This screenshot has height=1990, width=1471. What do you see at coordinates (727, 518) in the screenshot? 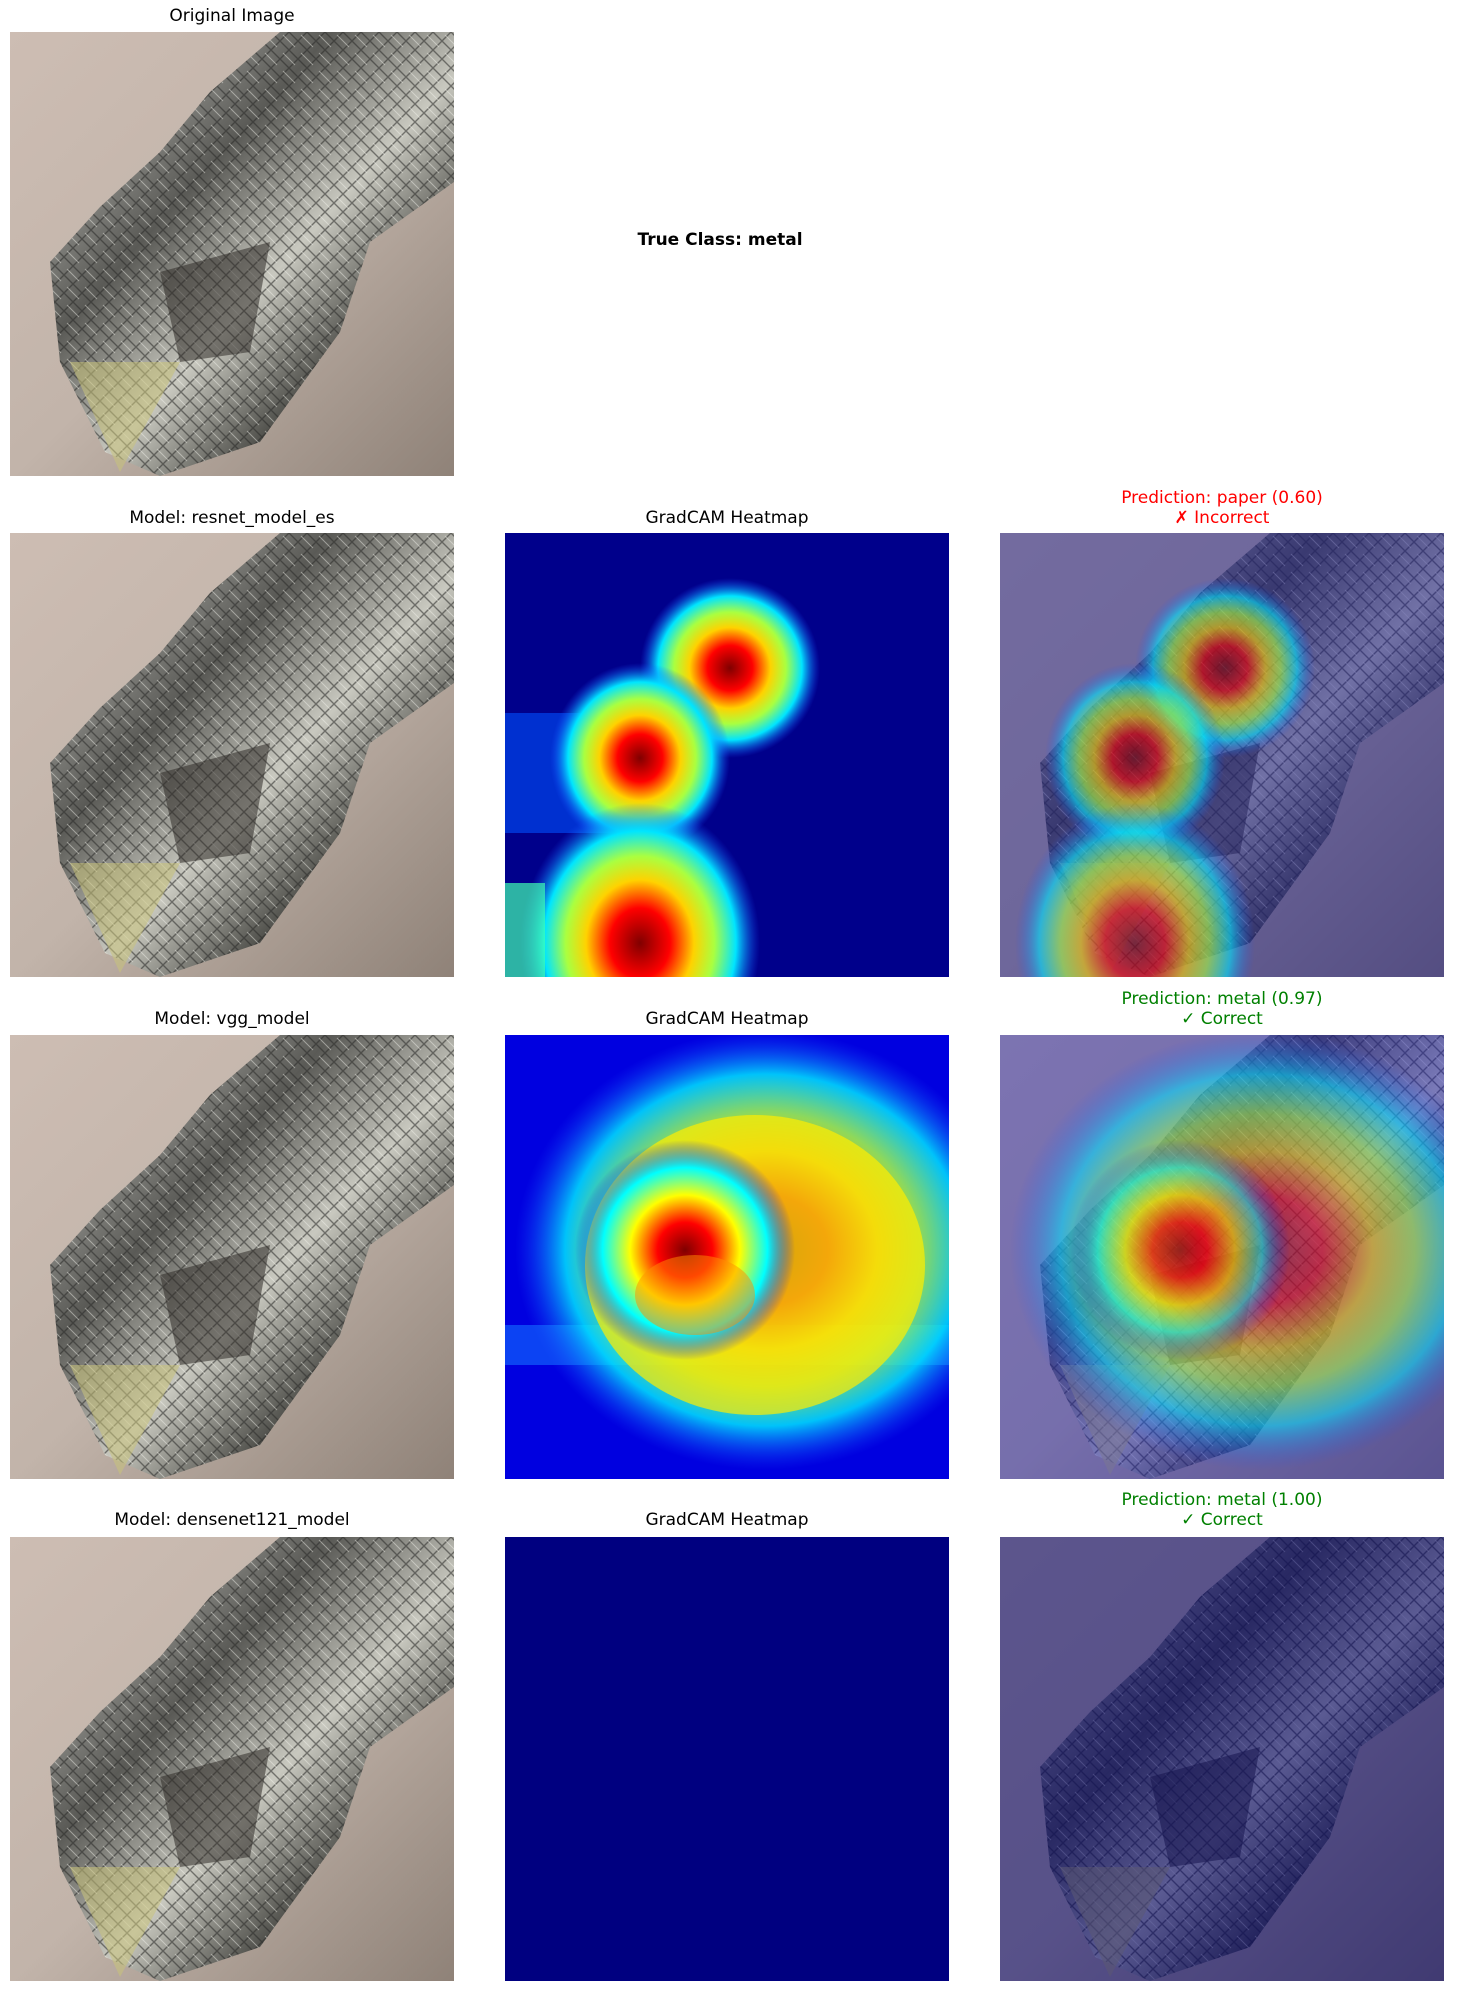
I see `heatmap-title-resnet: GradCAM Heatmap` at bounding box center [727, 518].